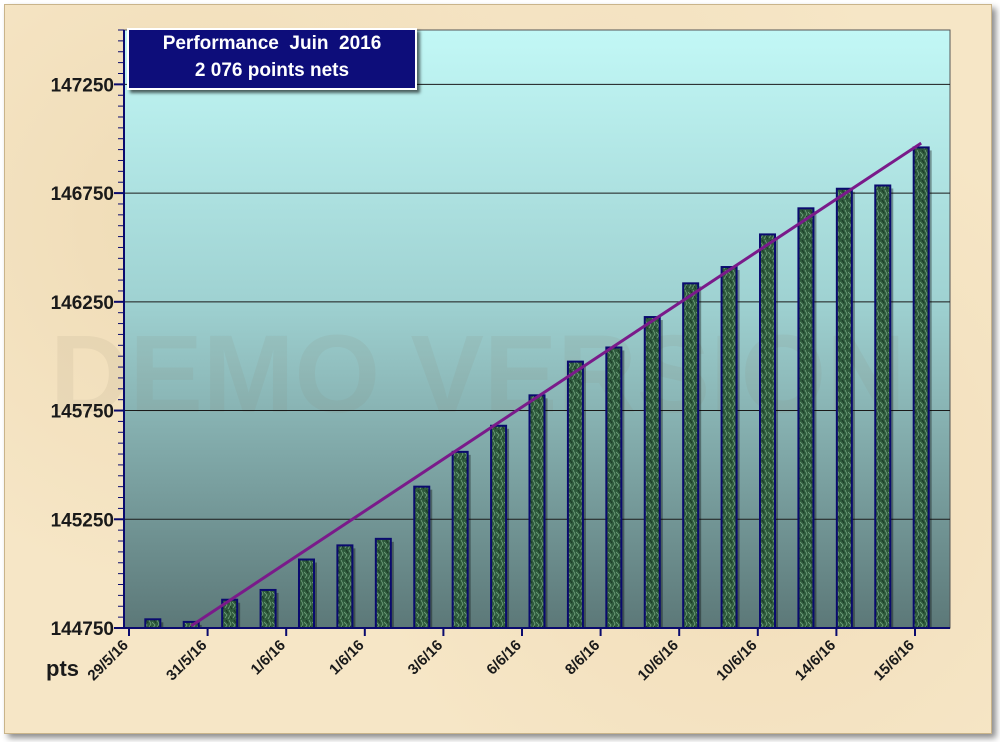 This screenshot has width=1000, height=742. Describe the element at coordinates (82, 194) in the screenshot. I see `y-tick-label: 146750` at that location.